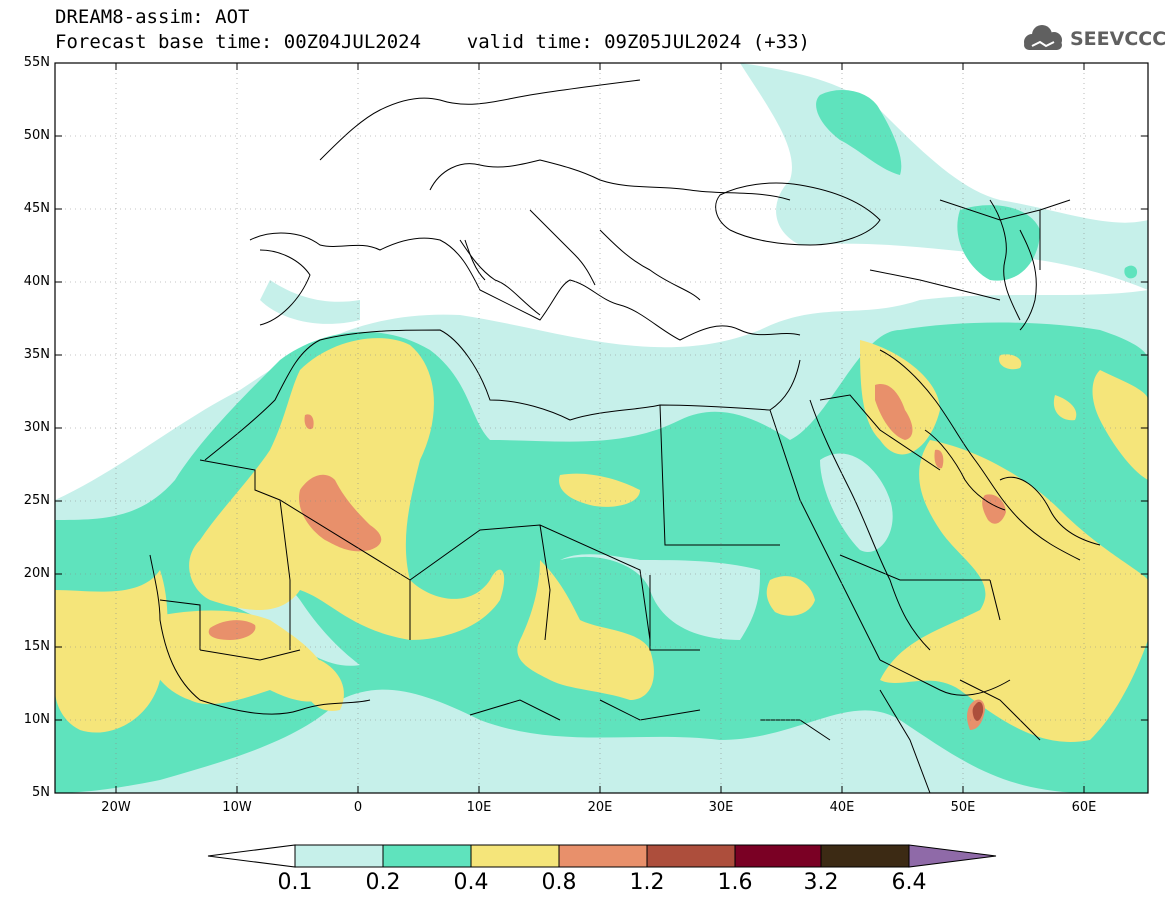 The image size is (1165, 905). Describe the element at coordinates (358, 807) in the screenshot. I see `lon-label-0: 0` at that location.